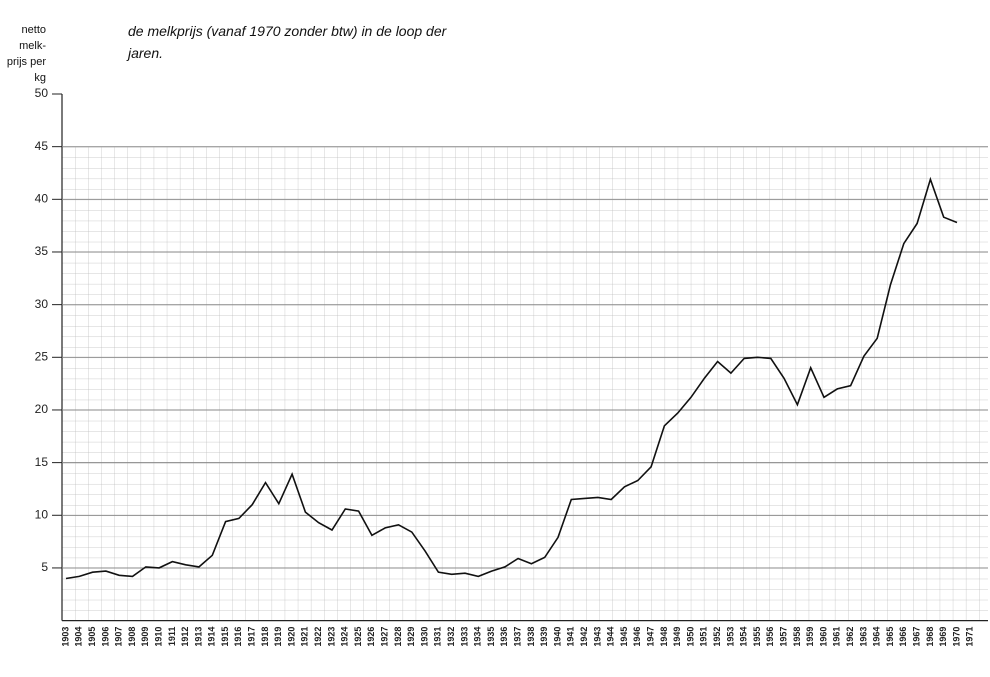 This screenshot has height=677, width=990. I want to click on x-tick-label: 1947, so click(651, 637).